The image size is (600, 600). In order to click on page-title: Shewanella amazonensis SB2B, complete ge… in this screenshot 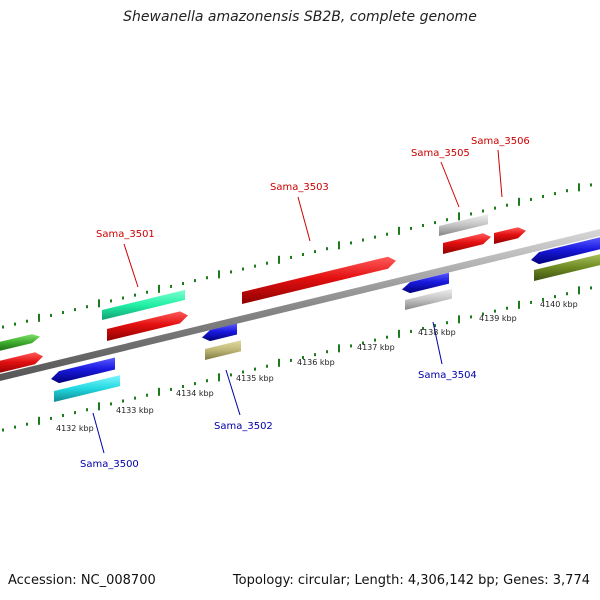, I will do `click(300, 17)`.